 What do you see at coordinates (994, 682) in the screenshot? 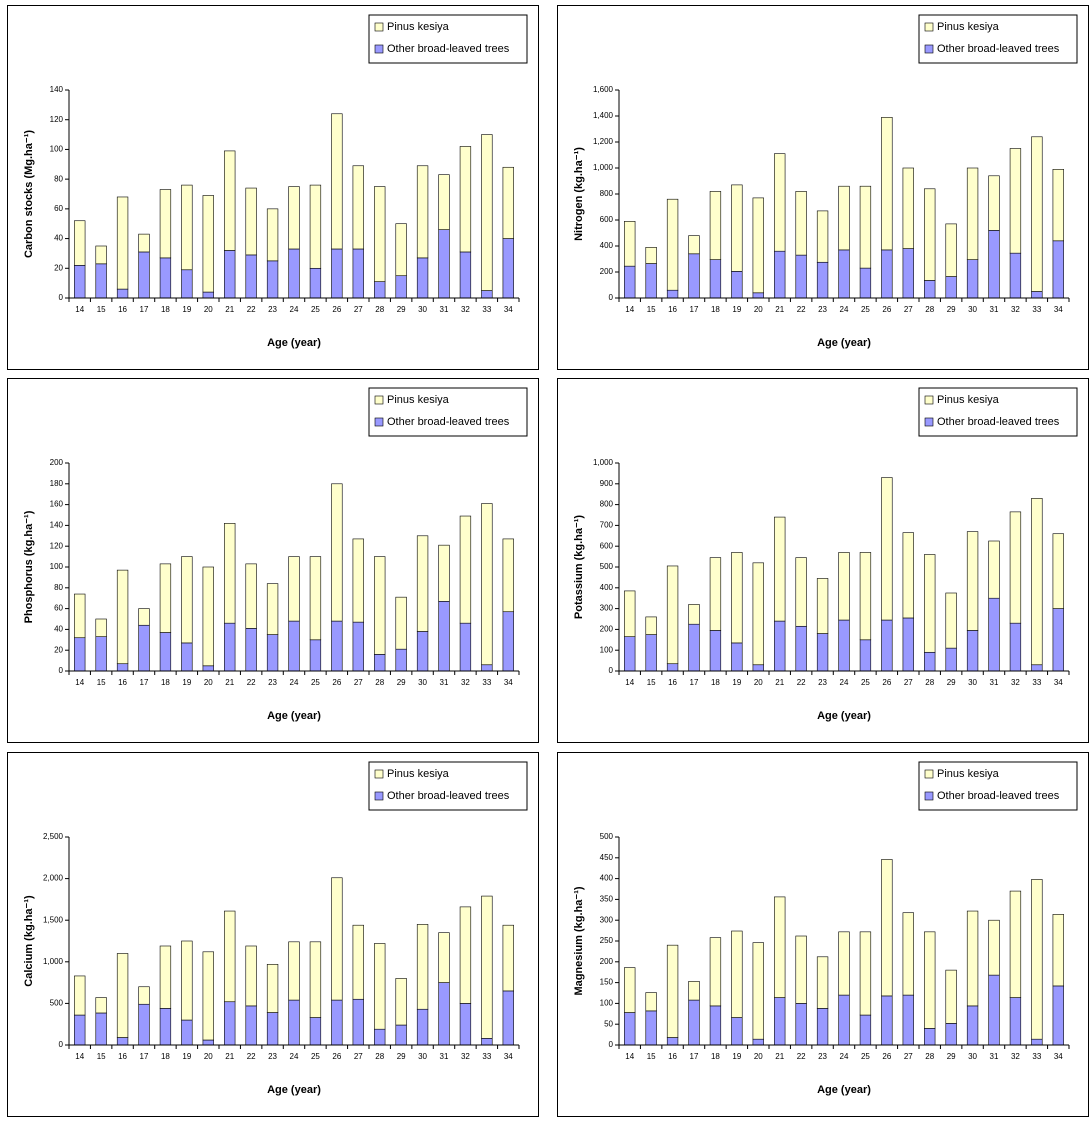
I see `x-tick-label: 31` at bounding box center [994, 682].